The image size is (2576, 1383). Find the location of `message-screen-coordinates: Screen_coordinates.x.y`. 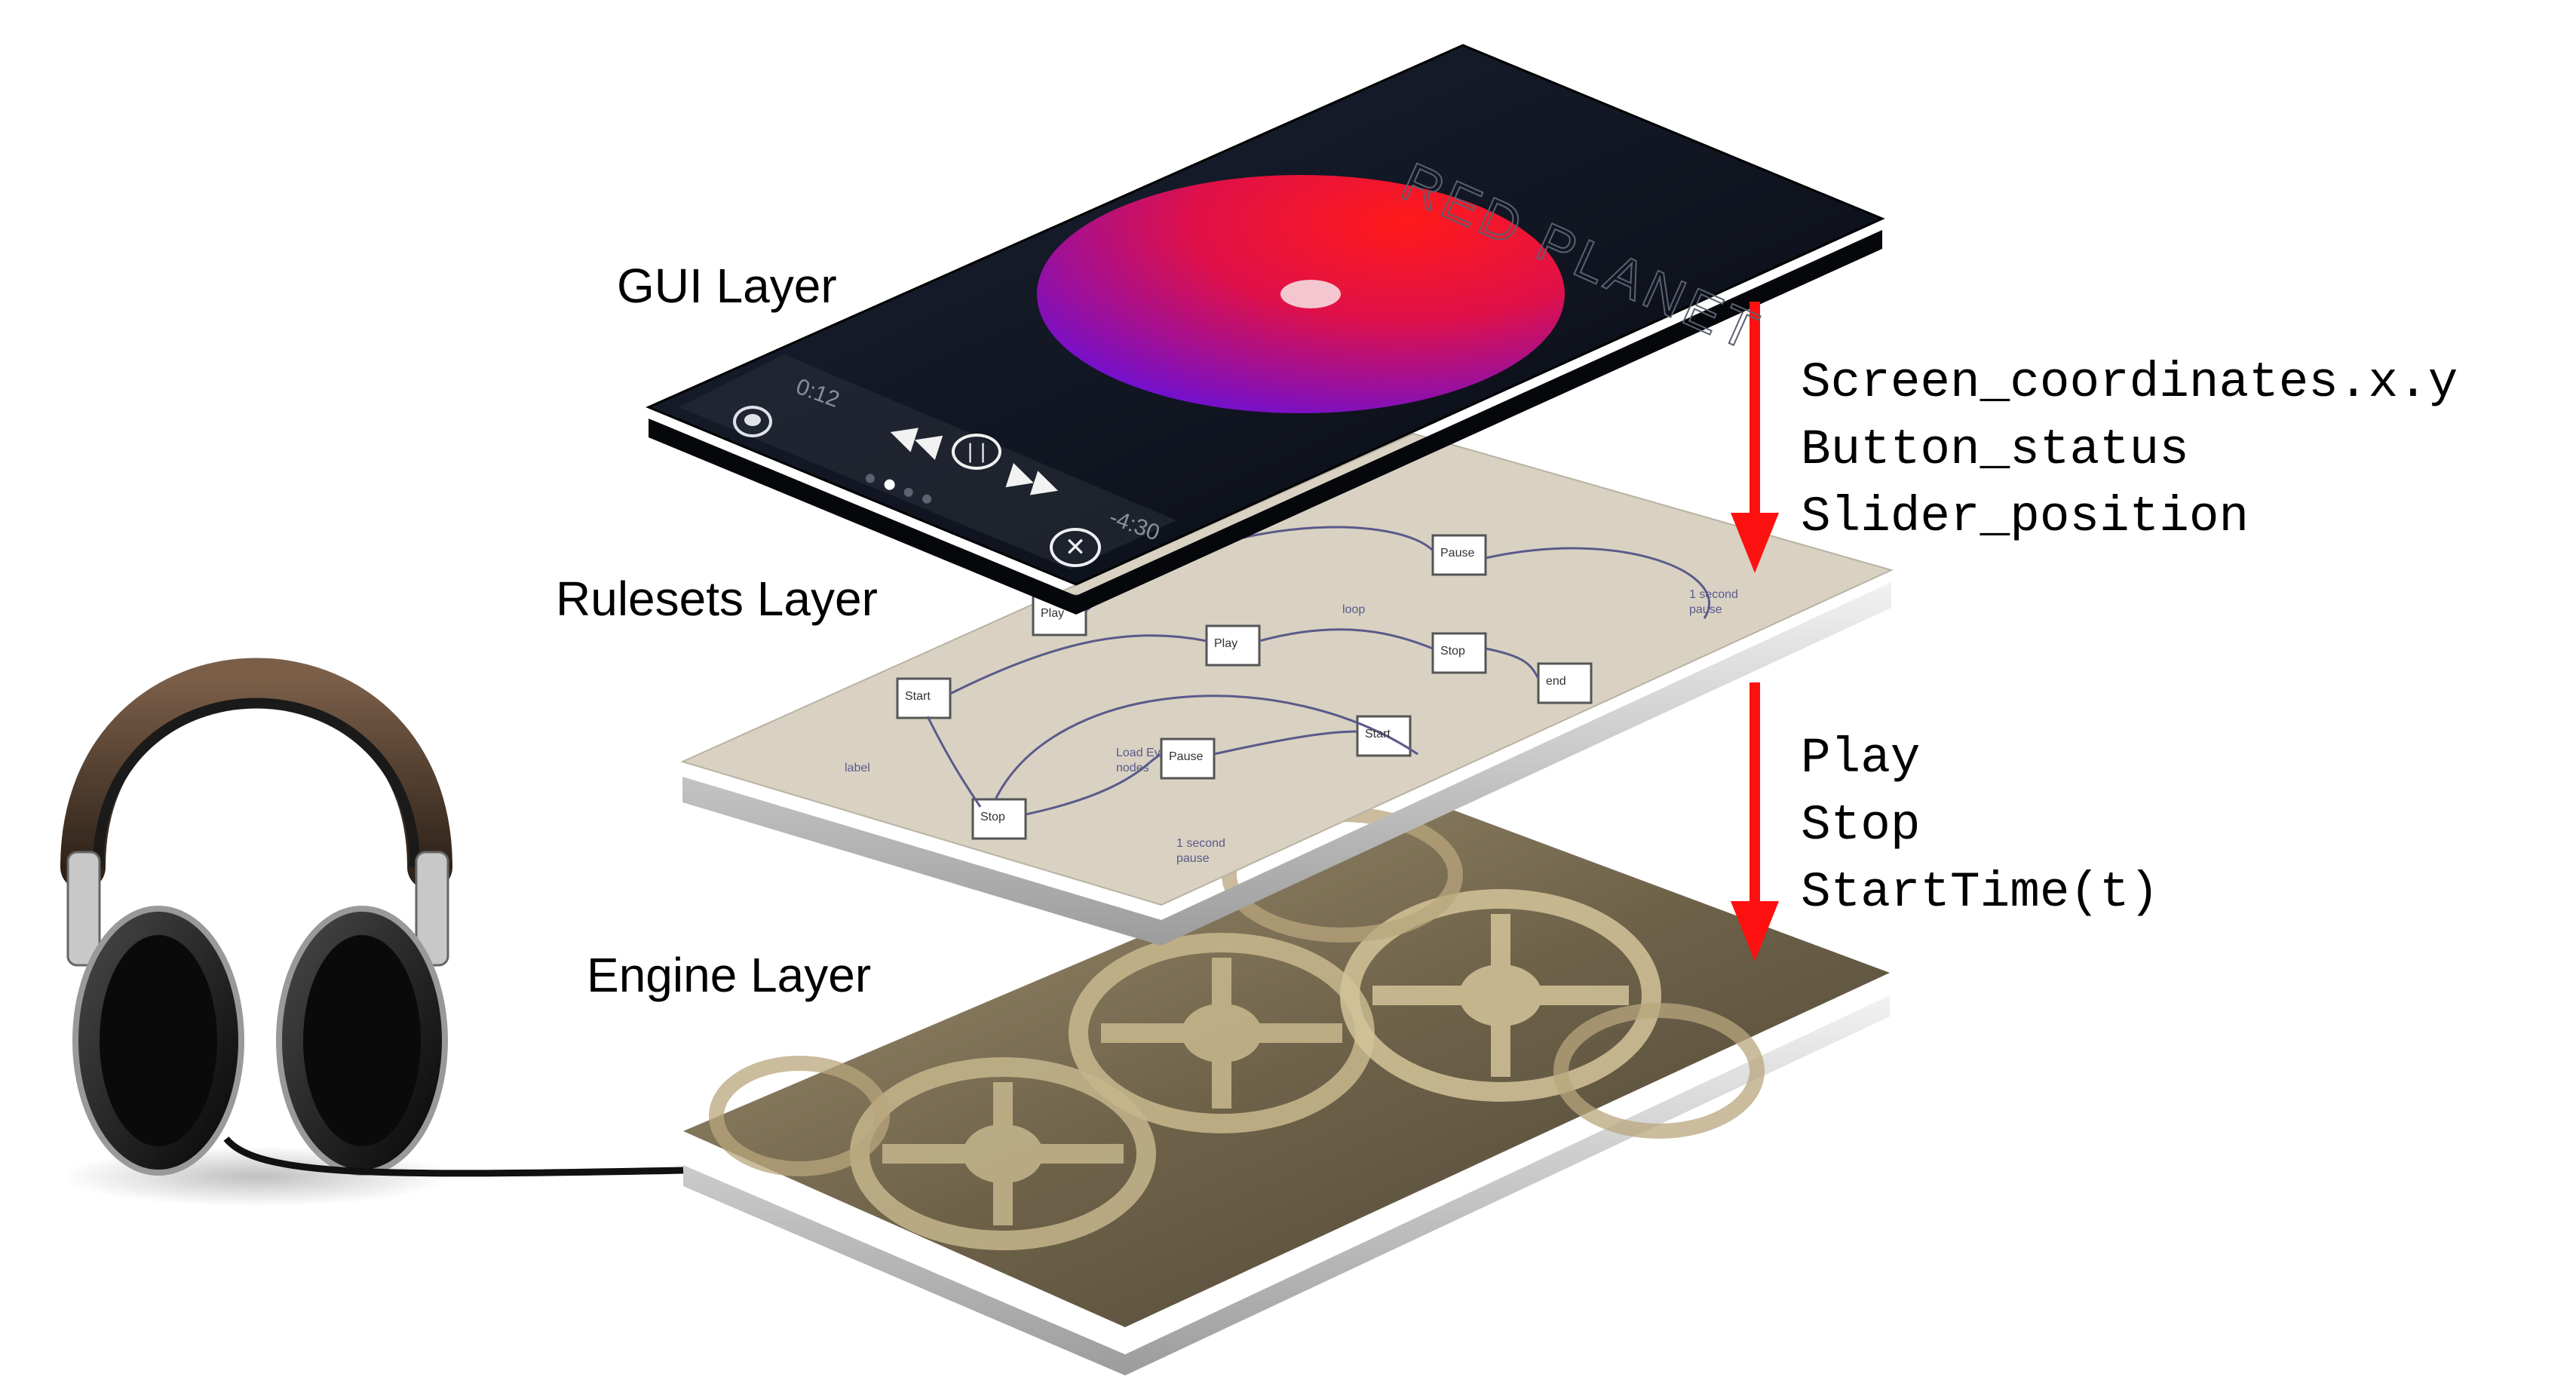

message-screen-coordinates: Screen_coordinates.x.y is located at coordinates (2129, 382).